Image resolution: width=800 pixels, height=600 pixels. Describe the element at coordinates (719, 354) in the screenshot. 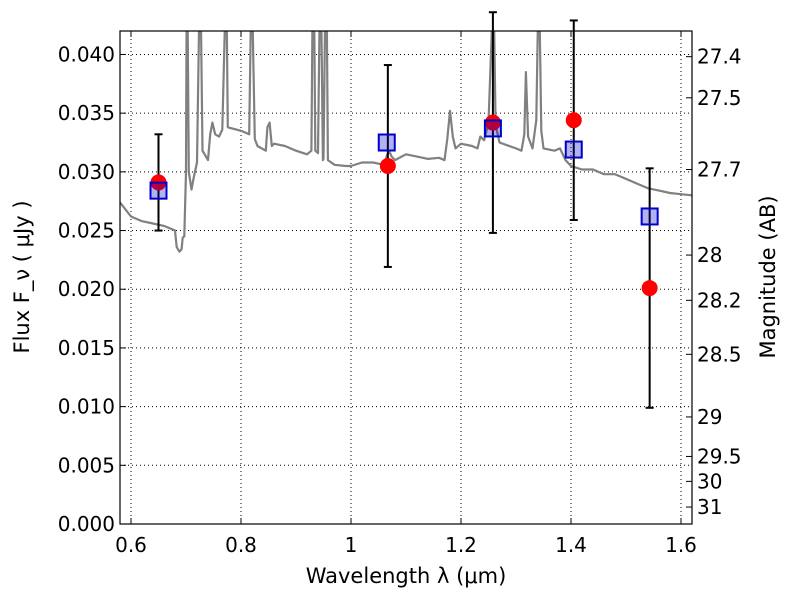

I see `y2-tick-label: 28.5` at that location.